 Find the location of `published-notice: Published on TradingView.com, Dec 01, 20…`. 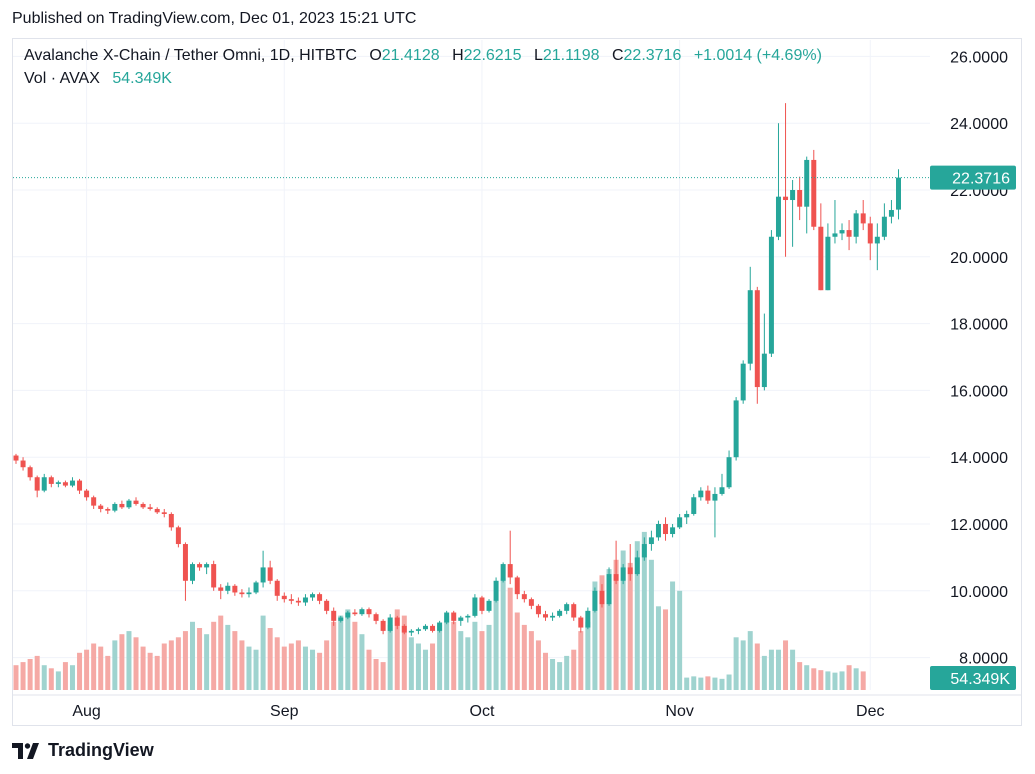

published-notice: Published on TradingView.com, Dec 01, 20… is located at coordinates (214, 18).